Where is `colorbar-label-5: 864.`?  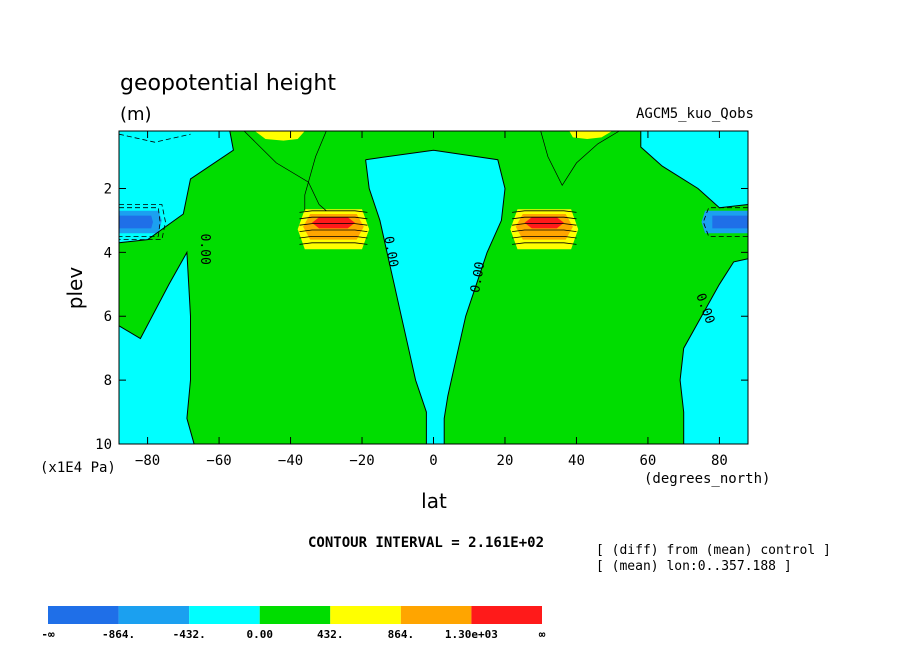 colorbar-label-5: 864. is located at coordinates (401, 634).